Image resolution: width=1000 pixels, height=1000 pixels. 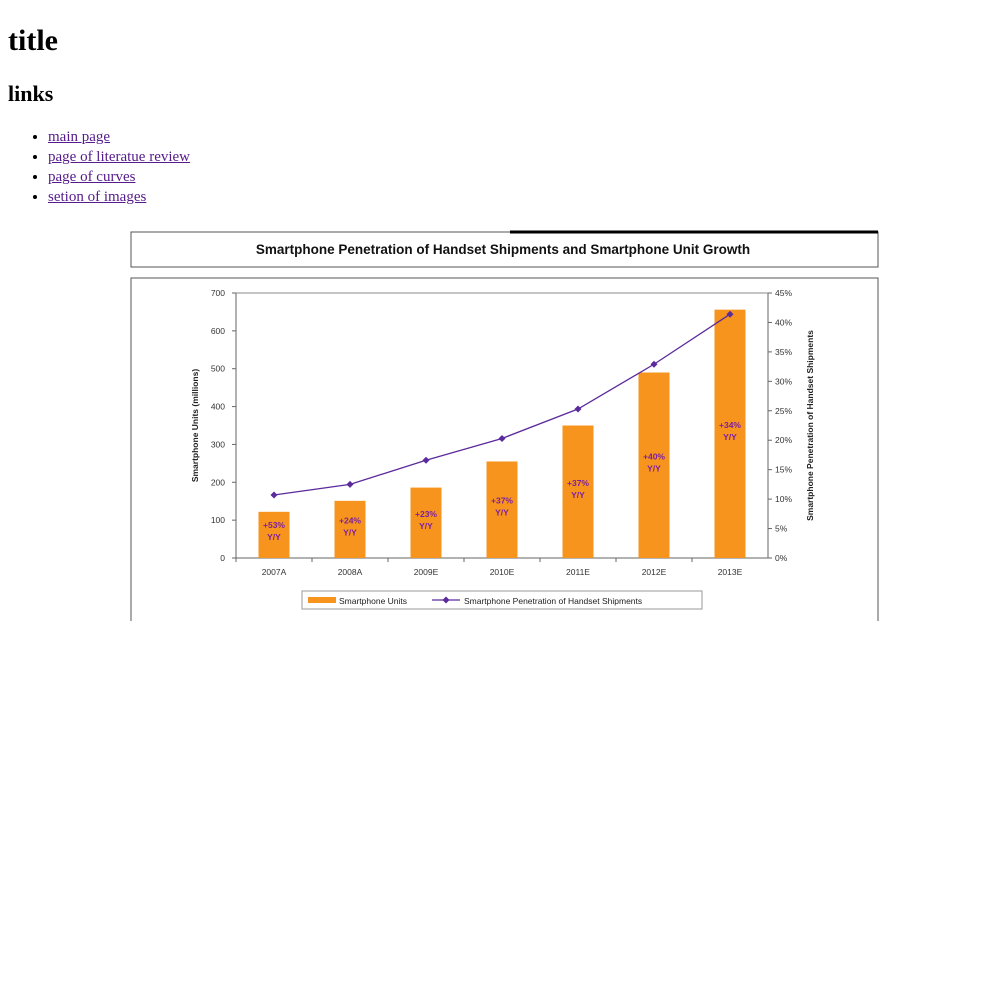 What do you see at coordinates (783, 411) in the screenshot?
I see `y2-tick-label: 25%` at bounding box center [783, 411].